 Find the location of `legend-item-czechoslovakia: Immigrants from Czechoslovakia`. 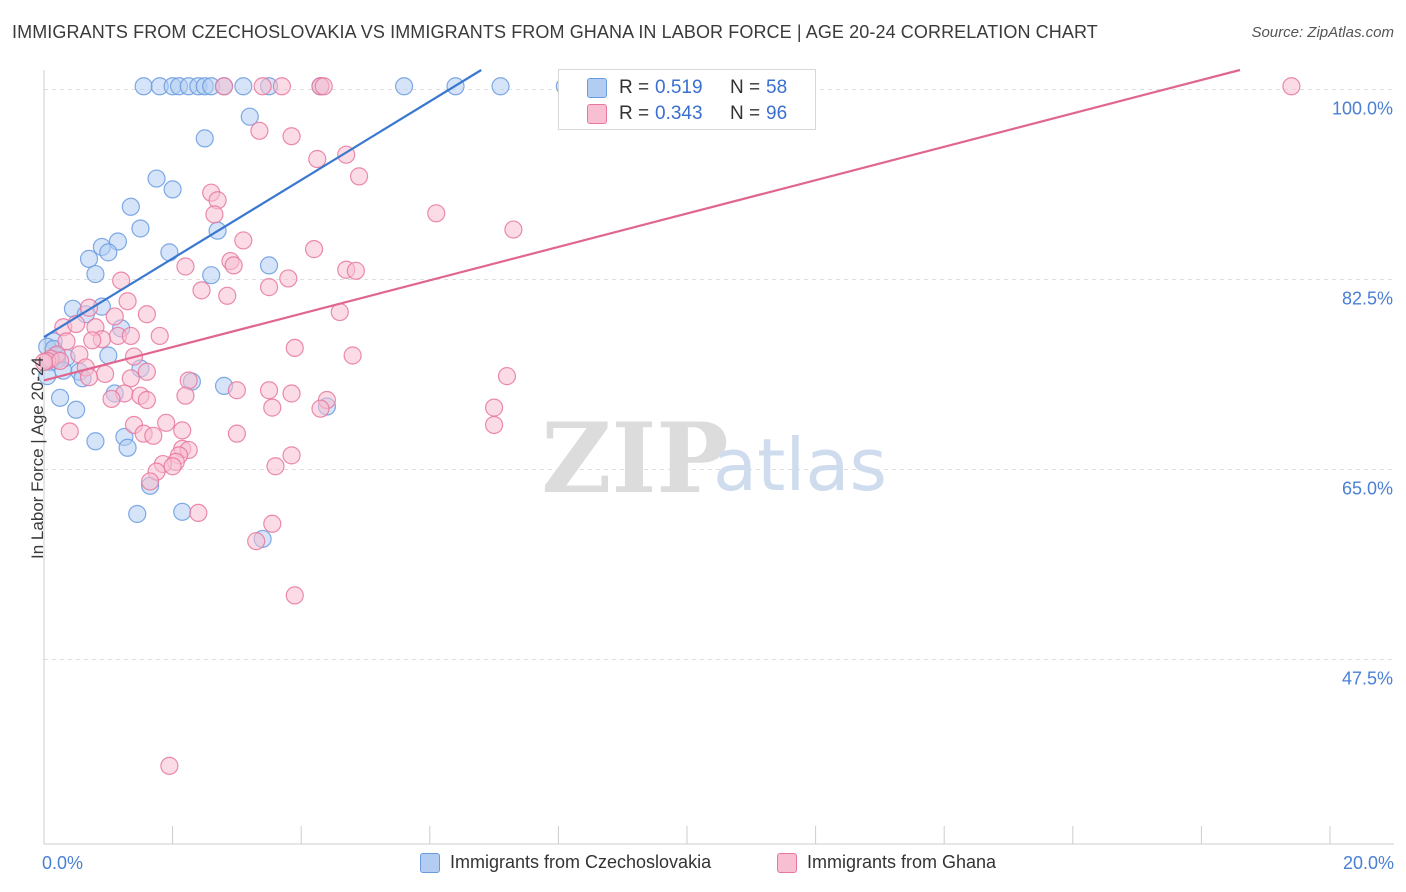

legend-item-czechoslovakia: Immigrants from Czechoslovakia is located at coordinates (565, 862).